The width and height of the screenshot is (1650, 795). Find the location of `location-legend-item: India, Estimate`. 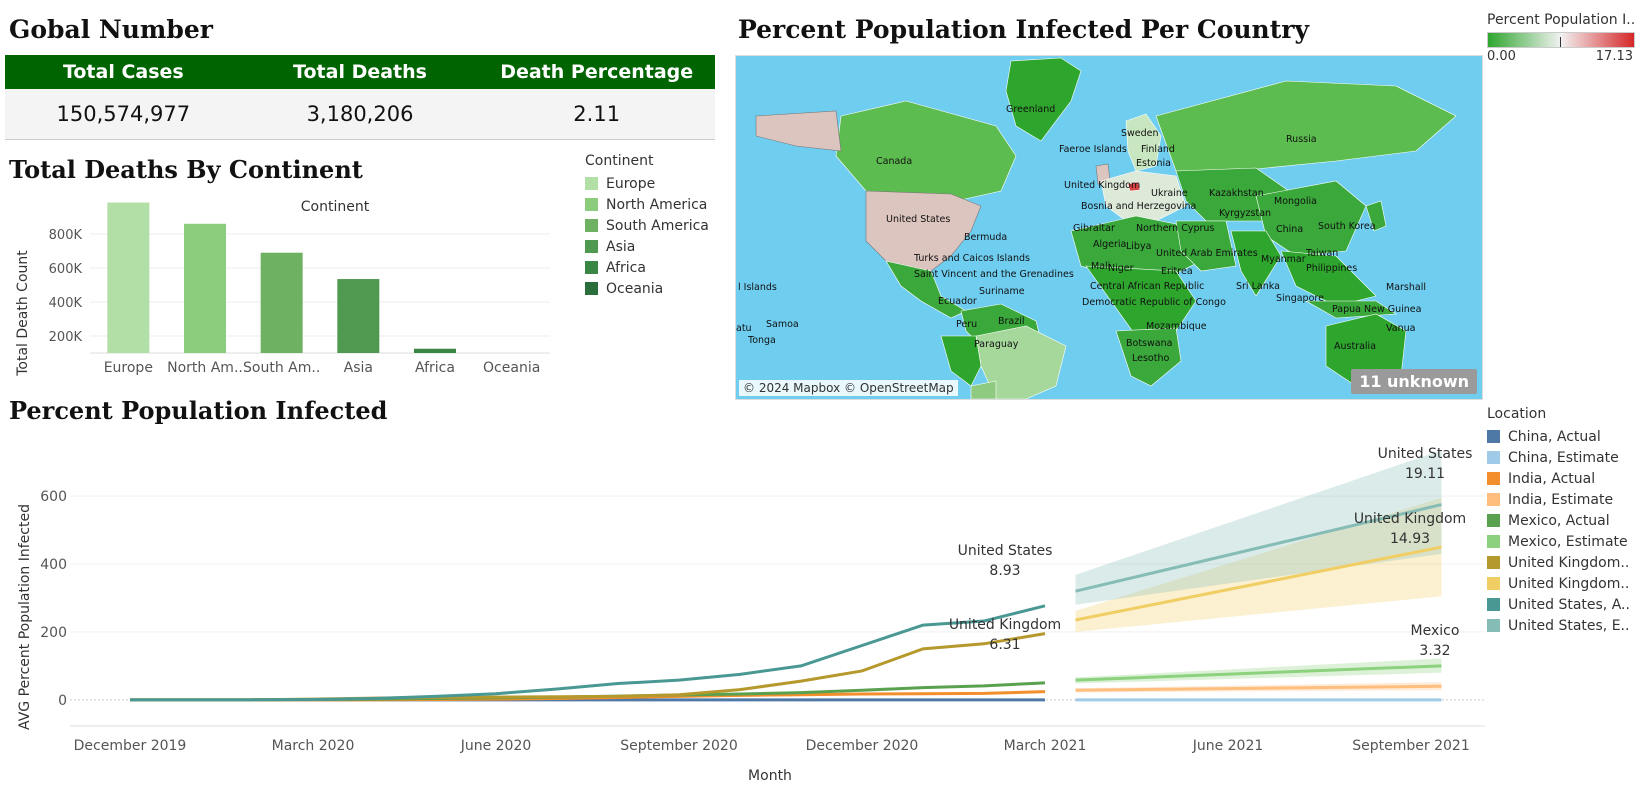

location-legend-item: India, Estimate is located at coordinates (1558, 499).